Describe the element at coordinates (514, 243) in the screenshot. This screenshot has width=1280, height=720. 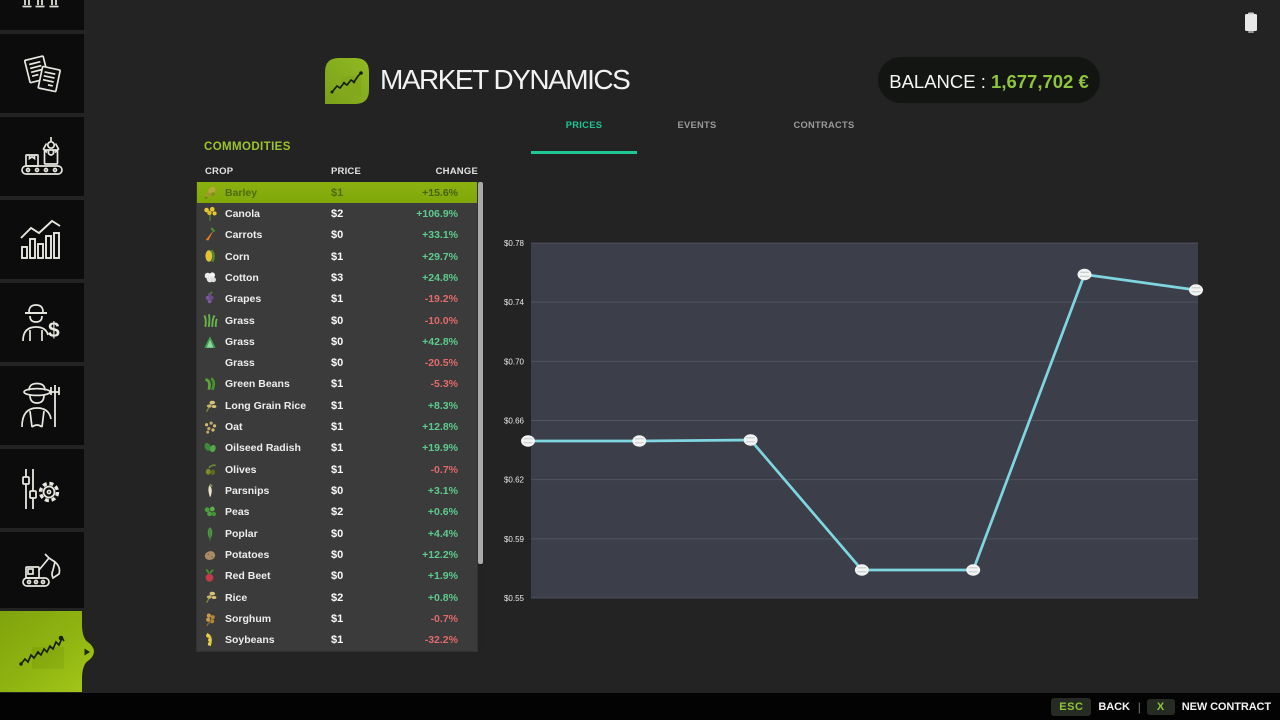
I see `svg-text: $0.78` at that location.